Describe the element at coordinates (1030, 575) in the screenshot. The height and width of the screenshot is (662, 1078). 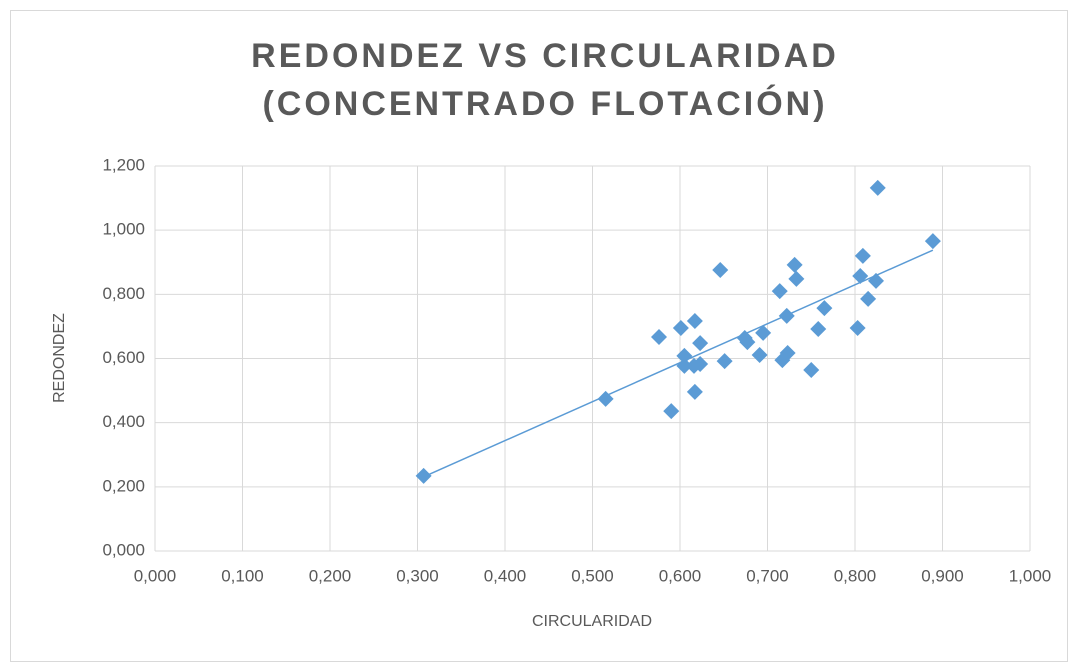
I see `x-tick-label: 1,000` at that location.